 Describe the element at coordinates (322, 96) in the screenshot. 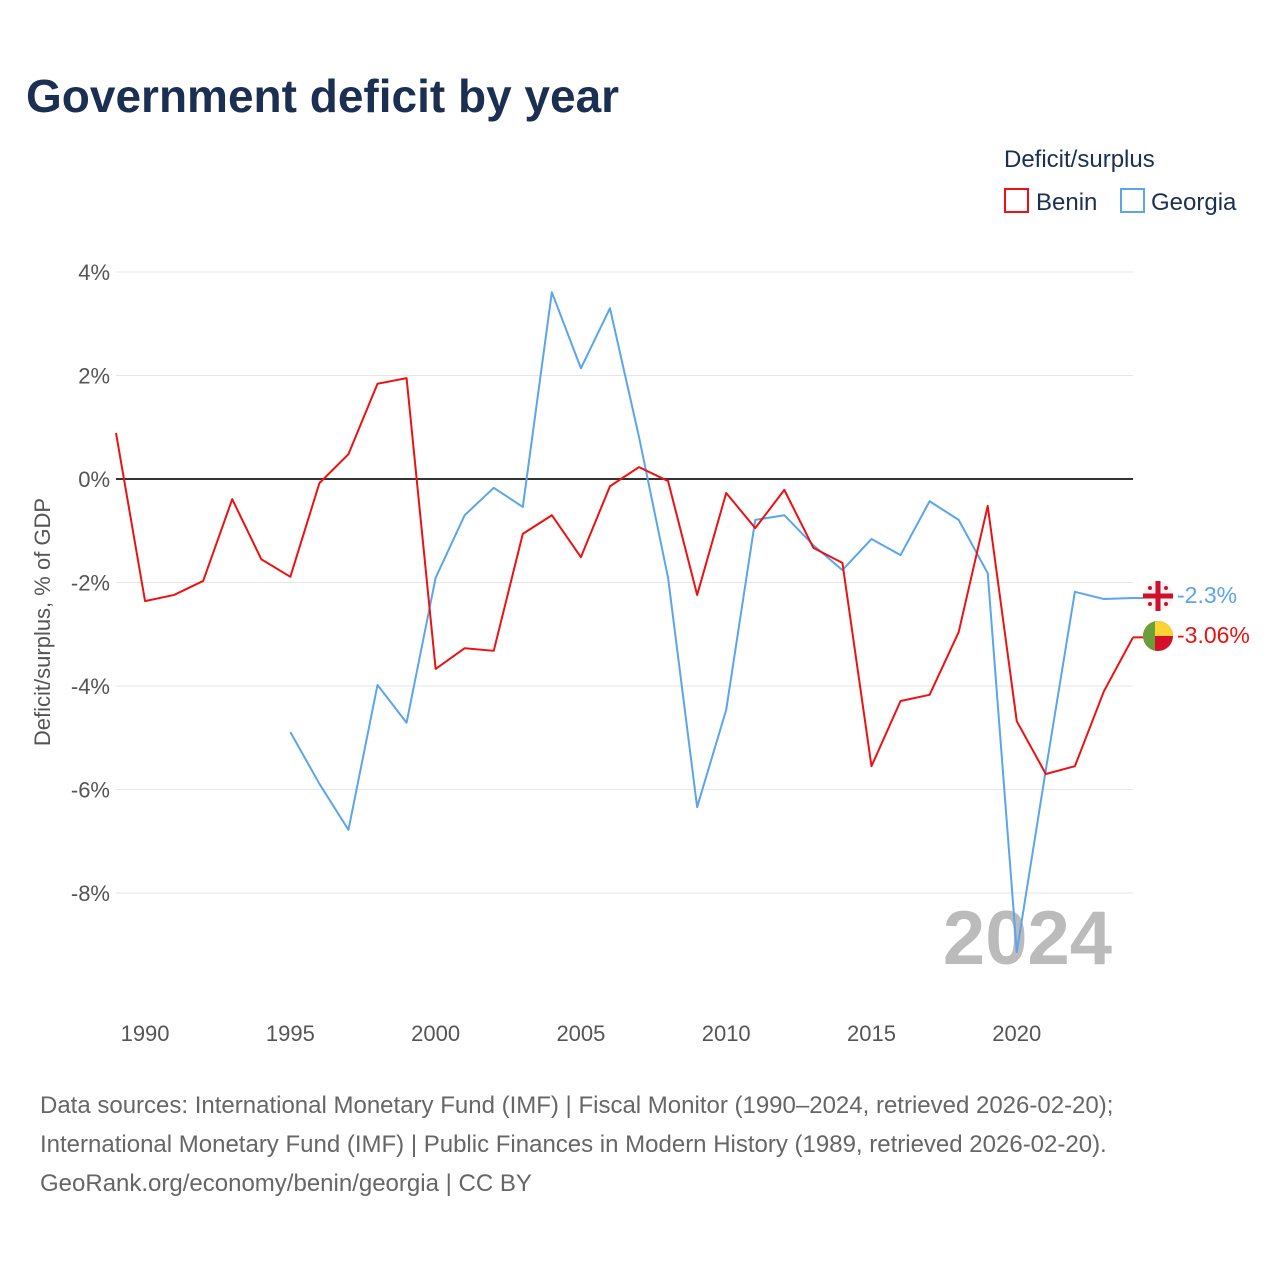

I see `chart-title: Government deficit by year` at that location.